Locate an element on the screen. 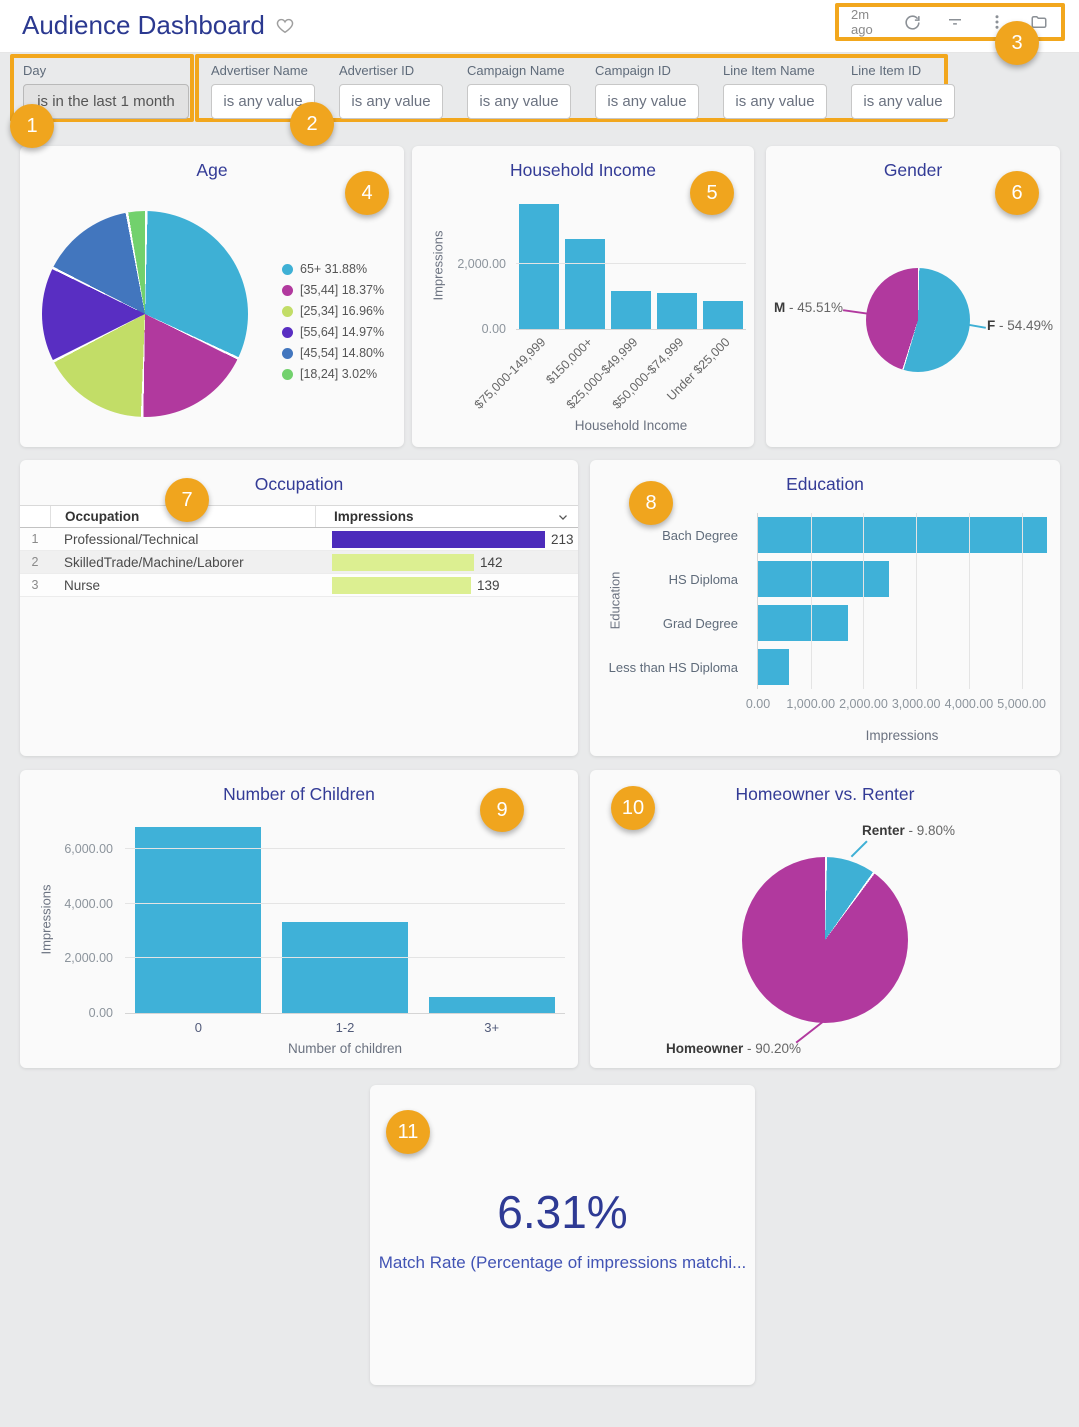 This screenshot has width=1079, height=1427. row-number: 3 is located at coordinates (35, 585).